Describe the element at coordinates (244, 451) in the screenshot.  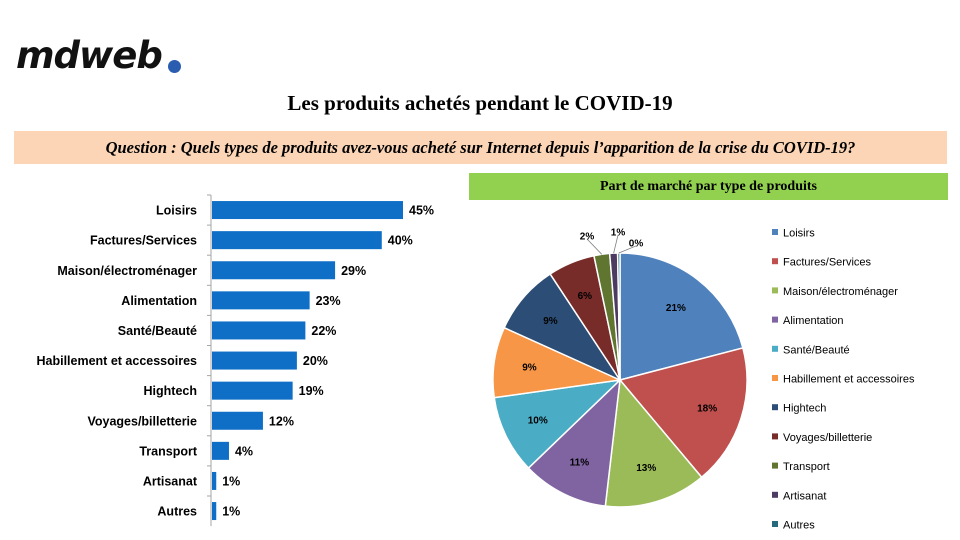
I see `bar-value-label: 4%` at that location.